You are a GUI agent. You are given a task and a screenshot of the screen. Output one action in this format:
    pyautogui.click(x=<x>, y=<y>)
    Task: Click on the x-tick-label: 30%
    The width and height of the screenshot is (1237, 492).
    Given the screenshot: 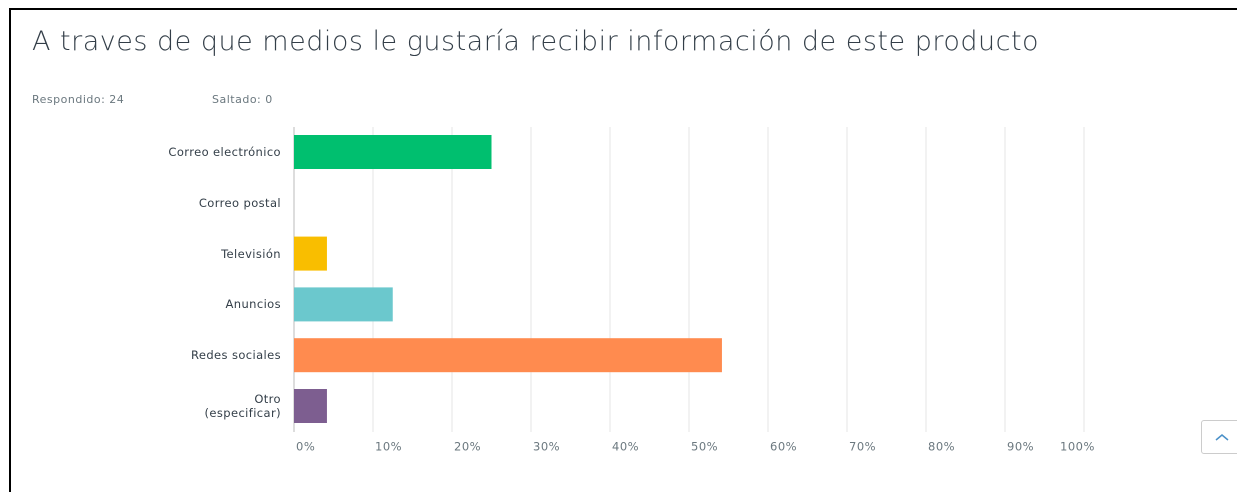 What is the action you would take?
    pyautogui.click(x=546, y=447)
    